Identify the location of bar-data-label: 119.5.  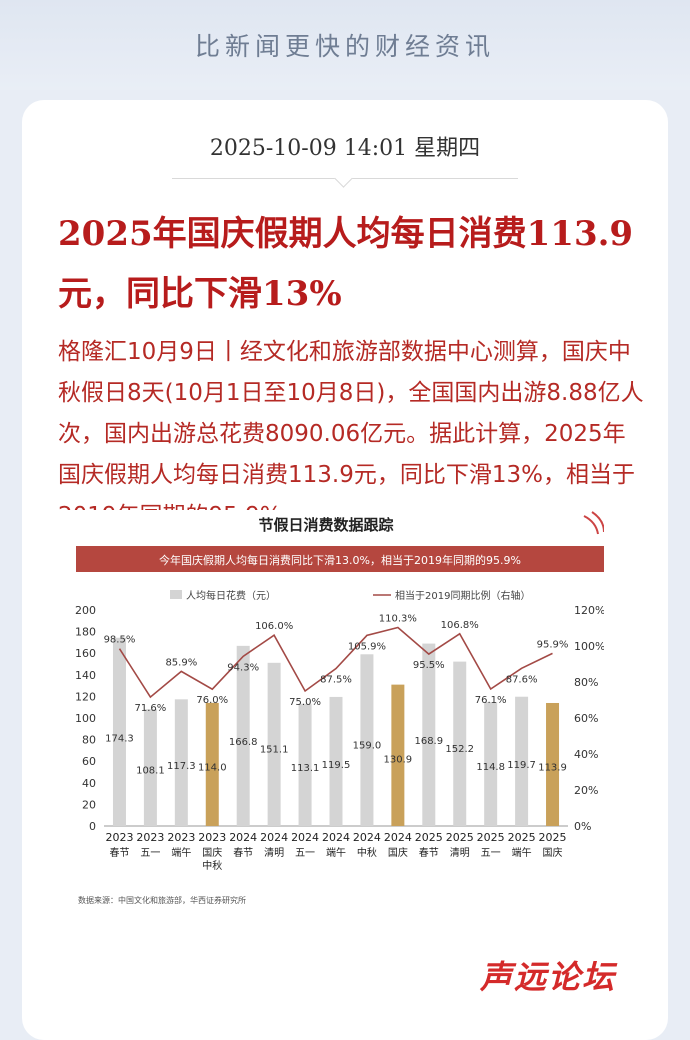
(336, 765).